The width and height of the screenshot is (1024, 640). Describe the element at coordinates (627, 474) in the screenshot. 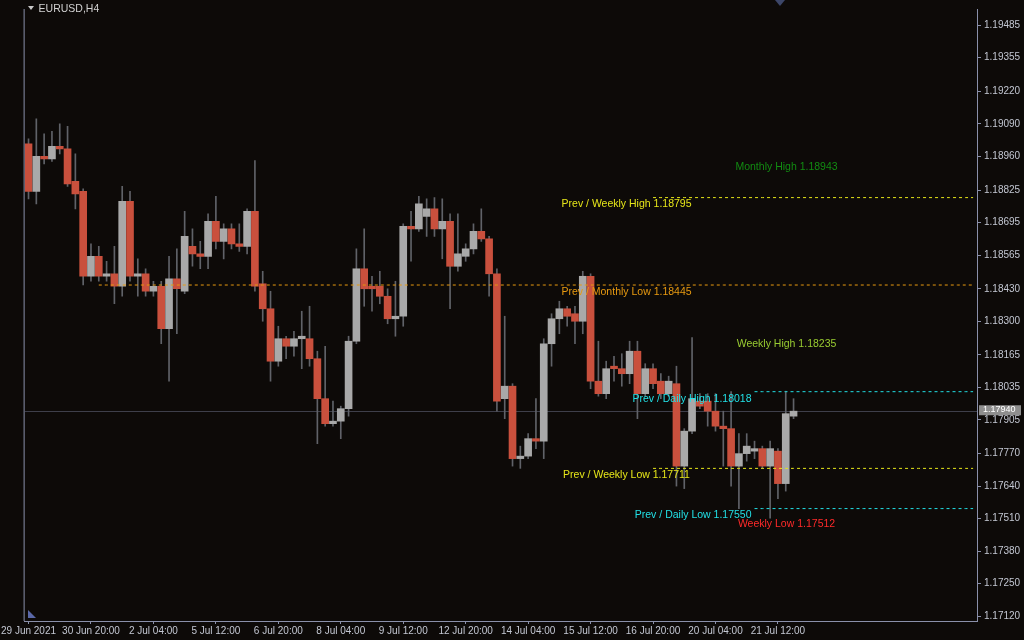

I see `series-label: Prev / Weekly Low 1.17711` at that location.